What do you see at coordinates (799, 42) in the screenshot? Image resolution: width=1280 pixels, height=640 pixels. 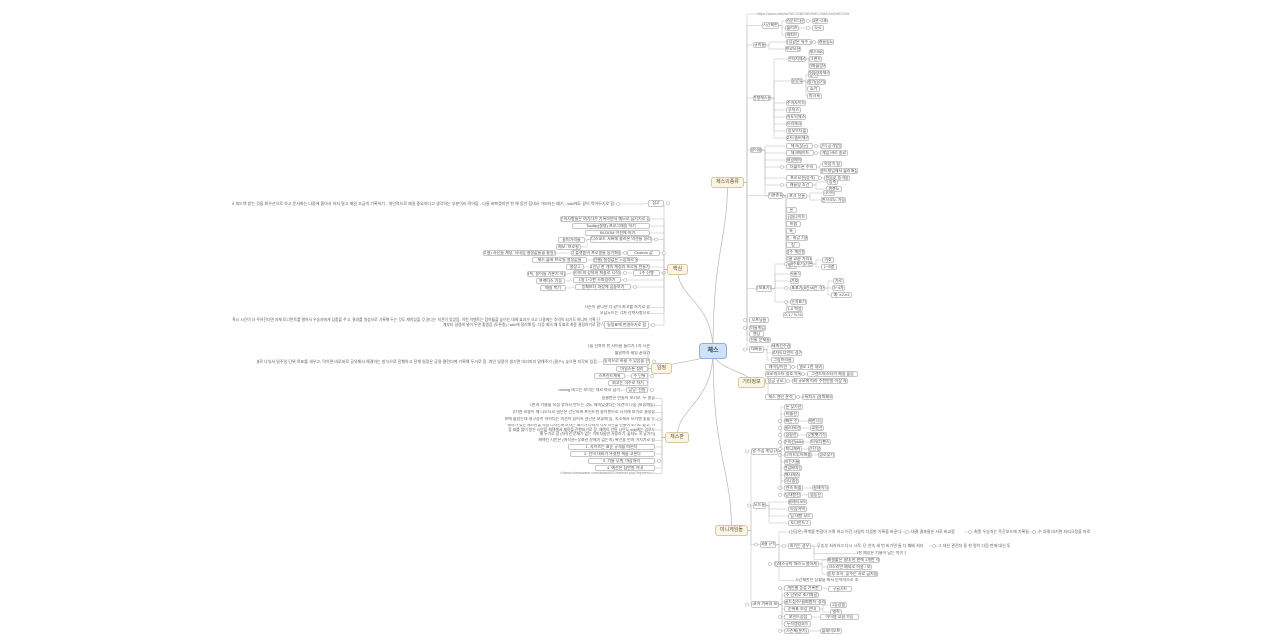 I see `topic-node: 앙파상같은 특수 규칙` at bounding box center [799, 42].